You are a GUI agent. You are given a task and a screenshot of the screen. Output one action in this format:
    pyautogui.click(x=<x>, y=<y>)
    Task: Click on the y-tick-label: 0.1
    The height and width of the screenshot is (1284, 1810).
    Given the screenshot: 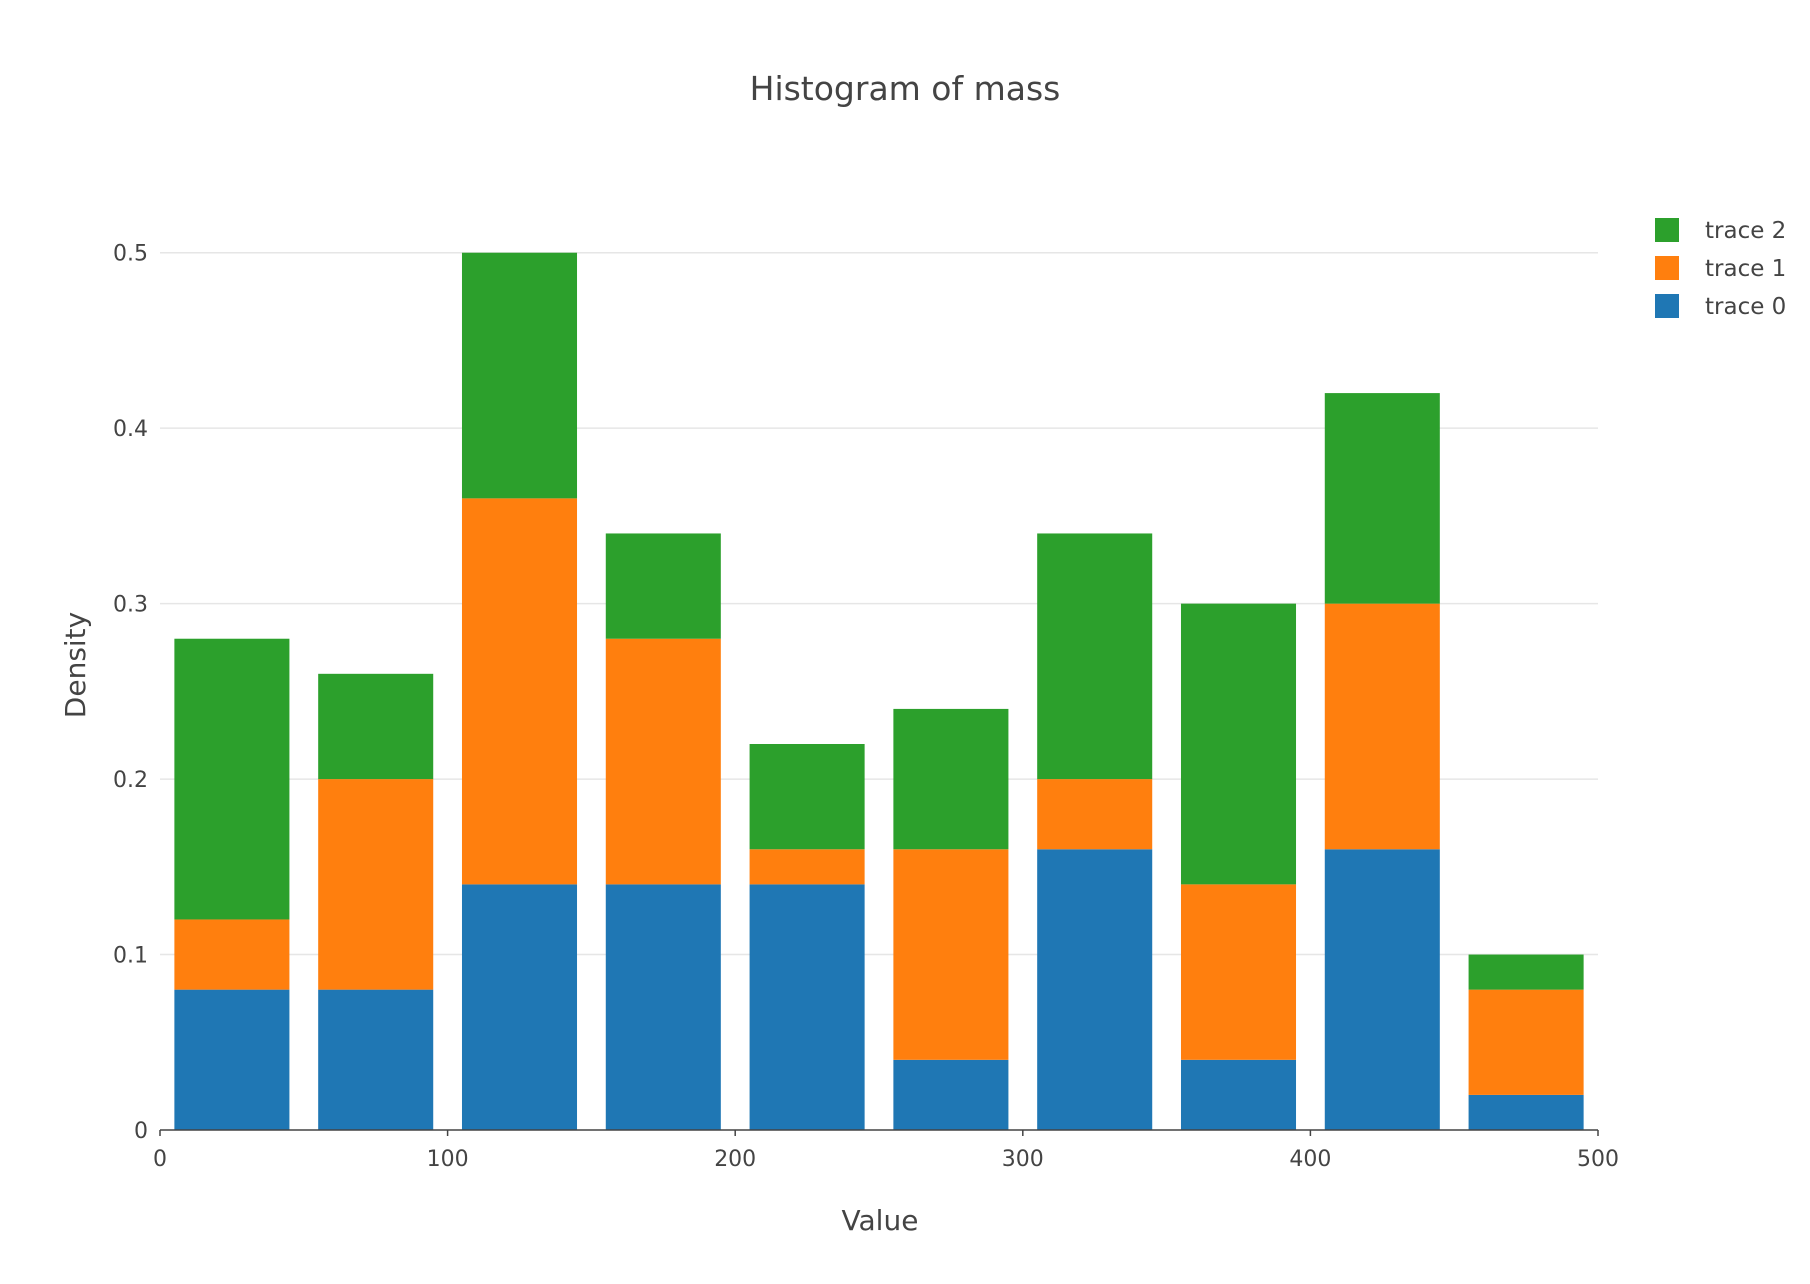 What is the action you would take?
    pyautogui.click(x=130, y=956)
    